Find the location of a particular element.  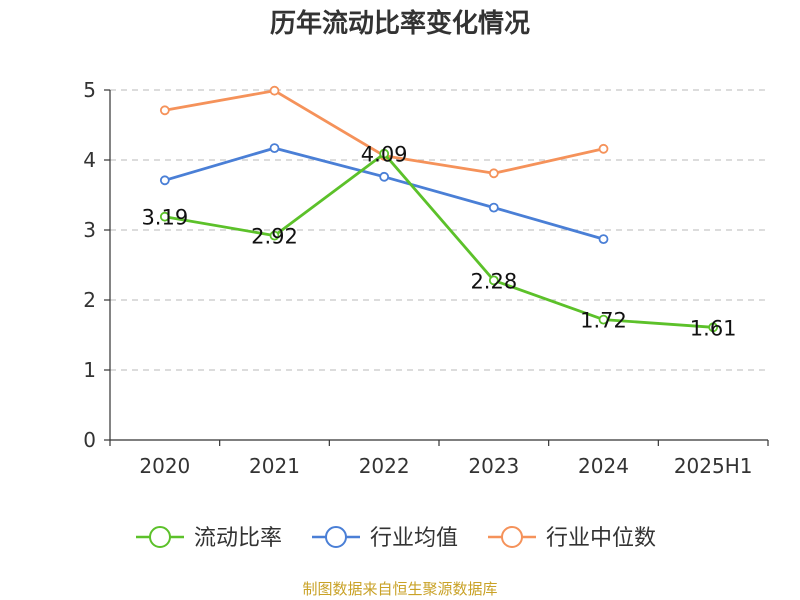

legend: 流动比率 行业均值 行业中位数 is located at coordinates (396, 538).